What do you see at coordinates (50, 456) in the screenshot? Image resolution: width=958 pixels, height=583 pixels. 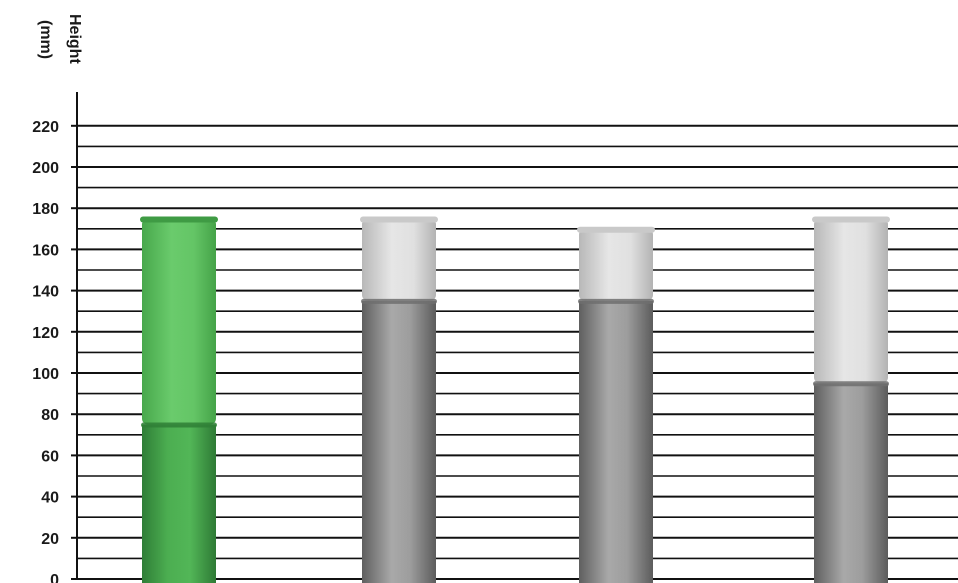 I see `y-tick-label: 60` at bounding box center [50, 456].